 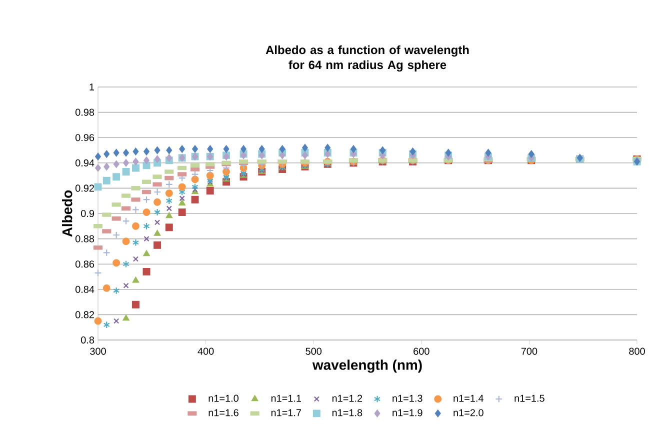 What do you see at coordinates (407, 412) in the screenshot?
I see `legend-label: n1=1.9` at bounding box center [407, 412].